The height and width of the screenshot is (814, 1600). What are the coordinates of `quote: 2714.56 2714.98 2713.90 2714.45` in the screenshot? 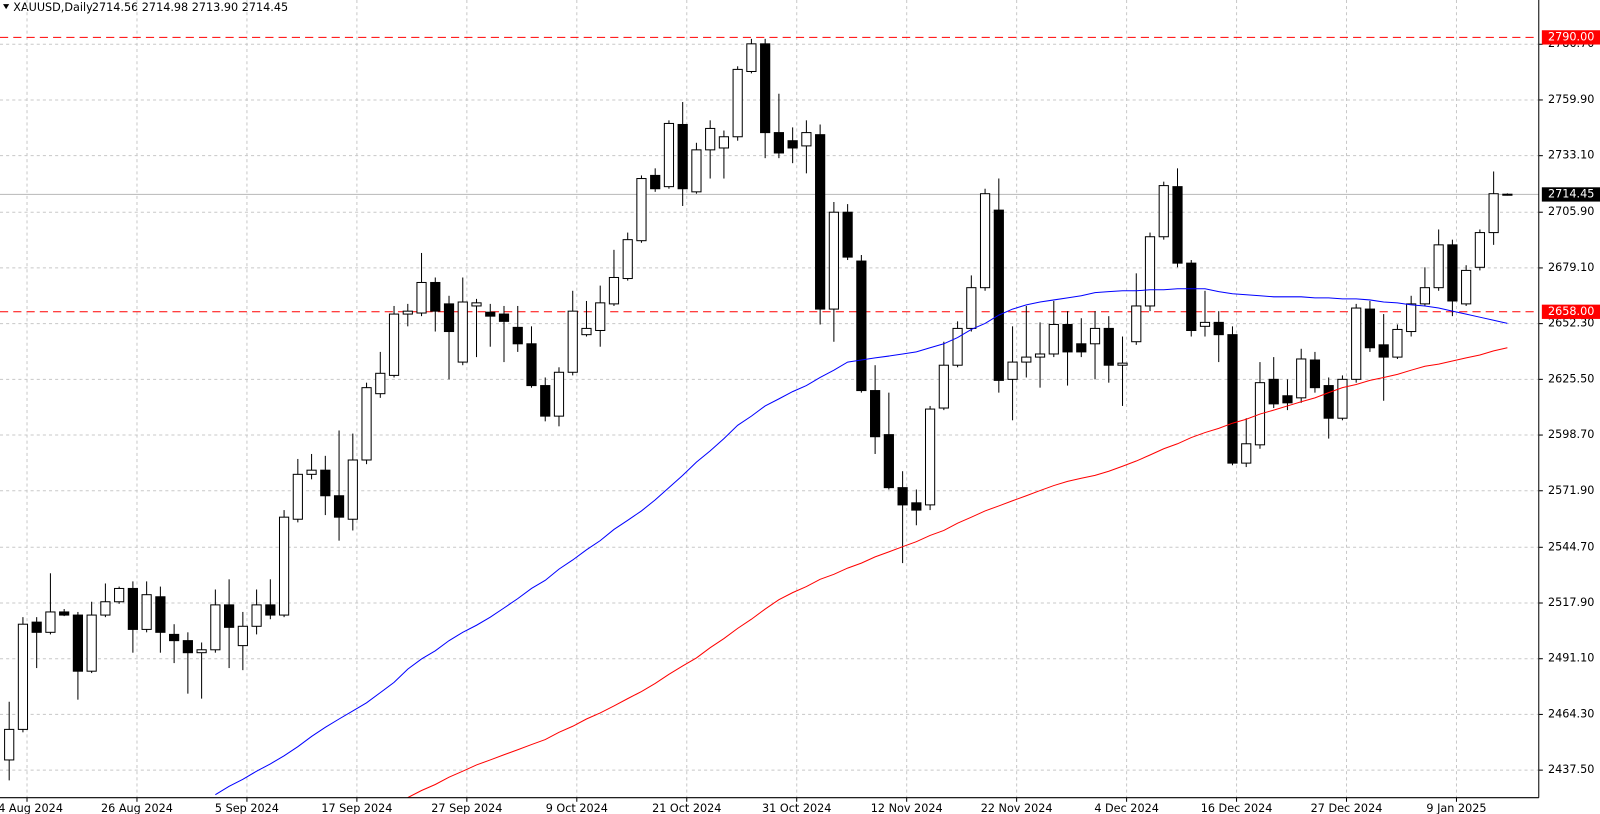 It's located at (190, 7).